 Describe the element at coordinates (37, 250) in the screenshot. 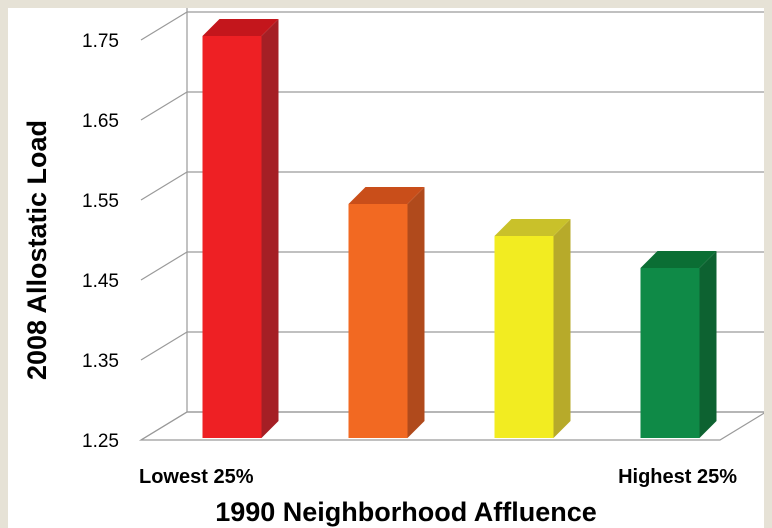

I see `y-axis-title: 2008 Allostatic Load` at that location.